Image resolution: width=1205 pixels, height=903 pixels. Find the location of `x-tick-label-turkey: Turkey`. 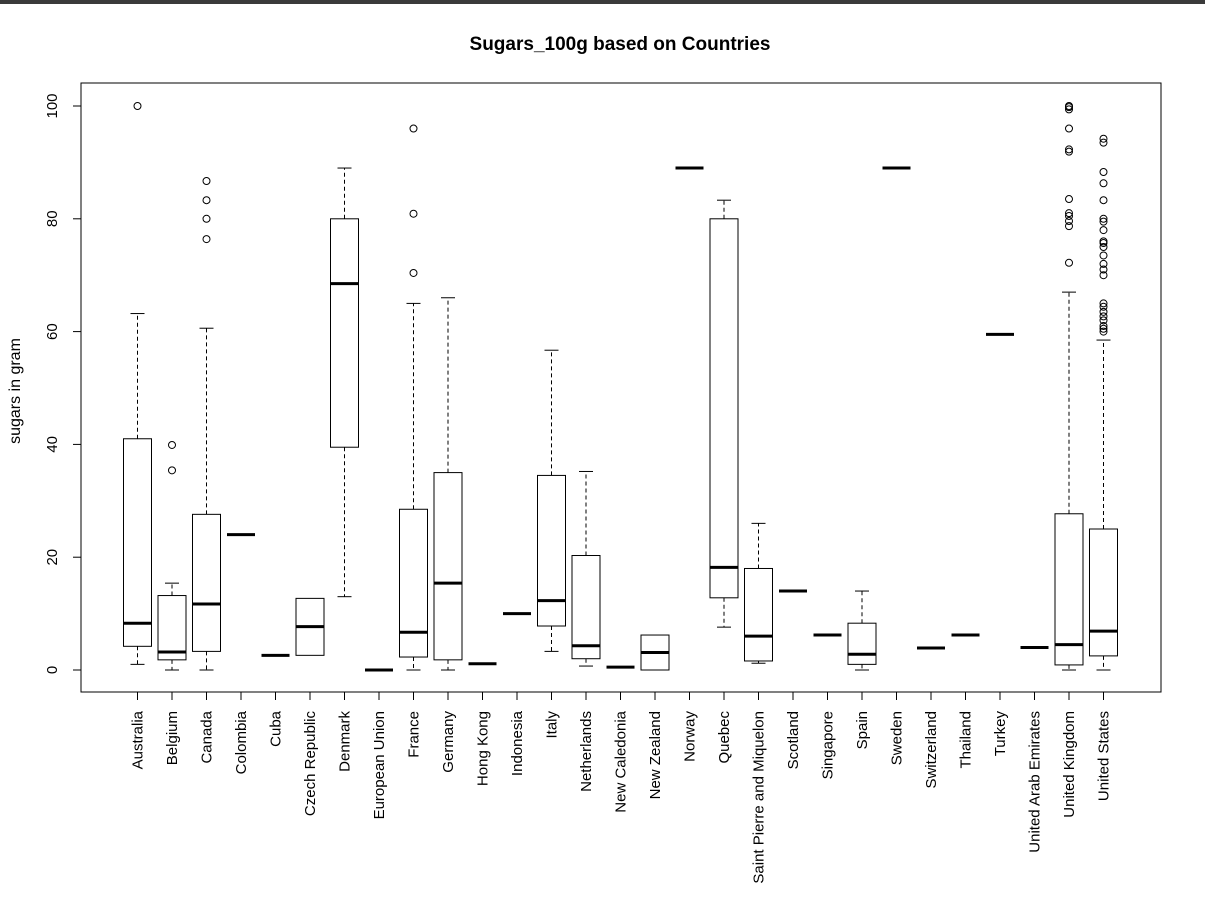

x-tick-label-turkey: Turkey is located at coordinates (1000, 734).